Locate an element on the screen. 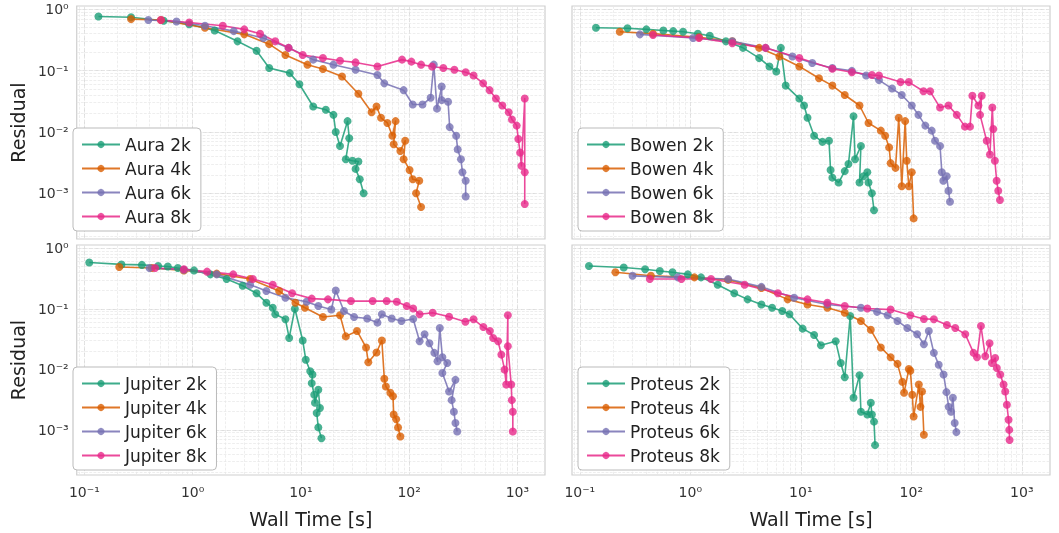 This screenshot has height=533, width=1059. legend-label: Bowen 8k is located at coordinates (672, 216).